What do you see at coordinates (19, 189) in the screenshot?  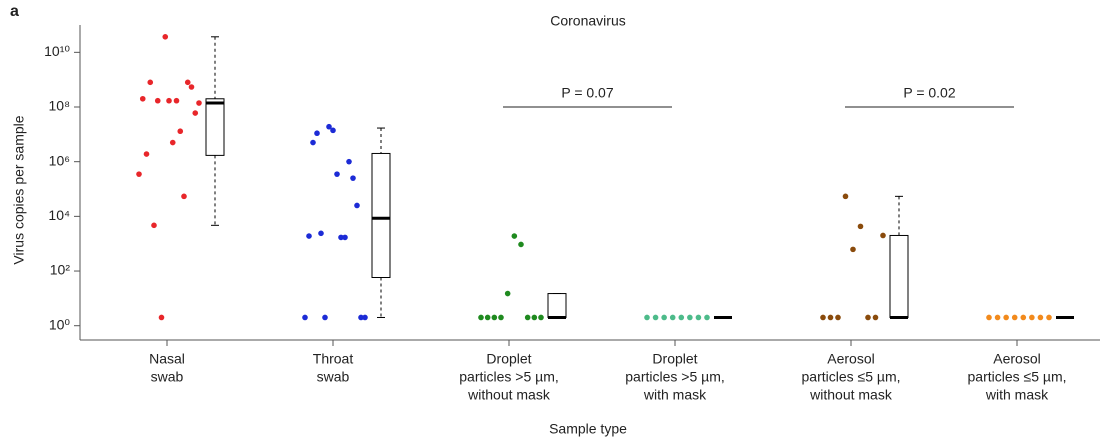 I see `y-axis-label: Virus copies per sample` at bounding box center [19, 189].